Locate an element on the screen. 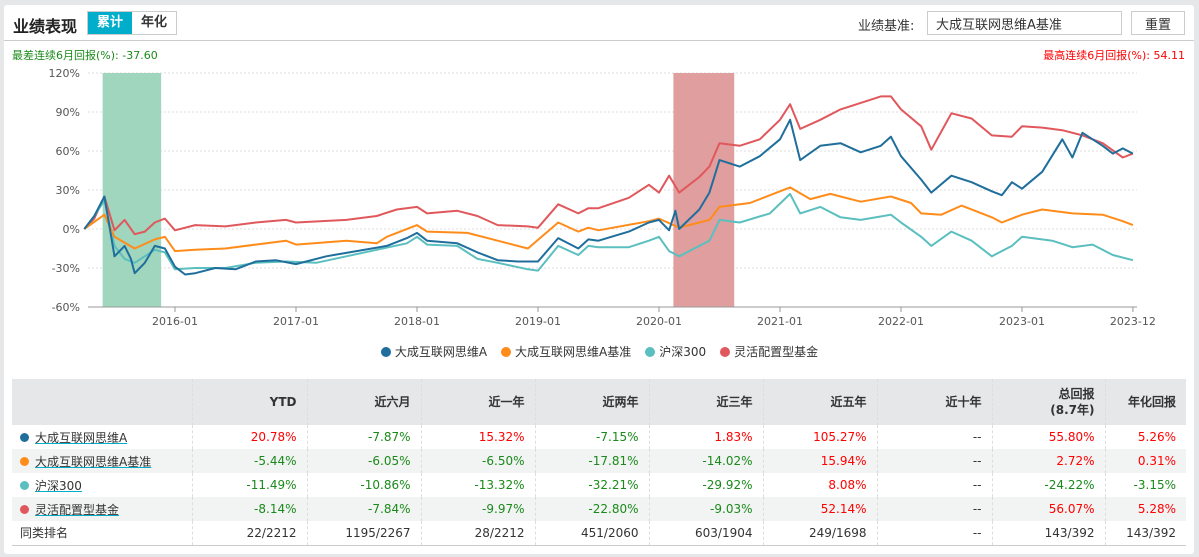  rank-cell: 143/392 is located at coordinates (1145, 533).